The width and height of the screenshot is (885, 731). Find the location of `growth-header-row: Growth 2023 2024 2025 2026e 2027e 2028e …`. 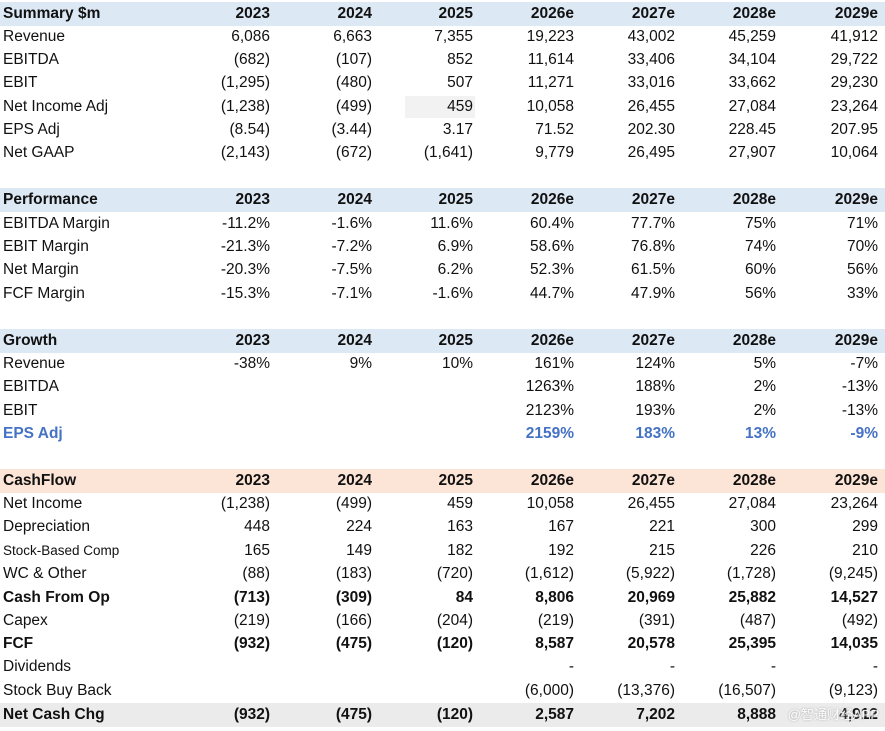

growth-header-row: Growth 2023 2024 2025 2026e 2027e 2028e … is located at coordinates (442, 341).